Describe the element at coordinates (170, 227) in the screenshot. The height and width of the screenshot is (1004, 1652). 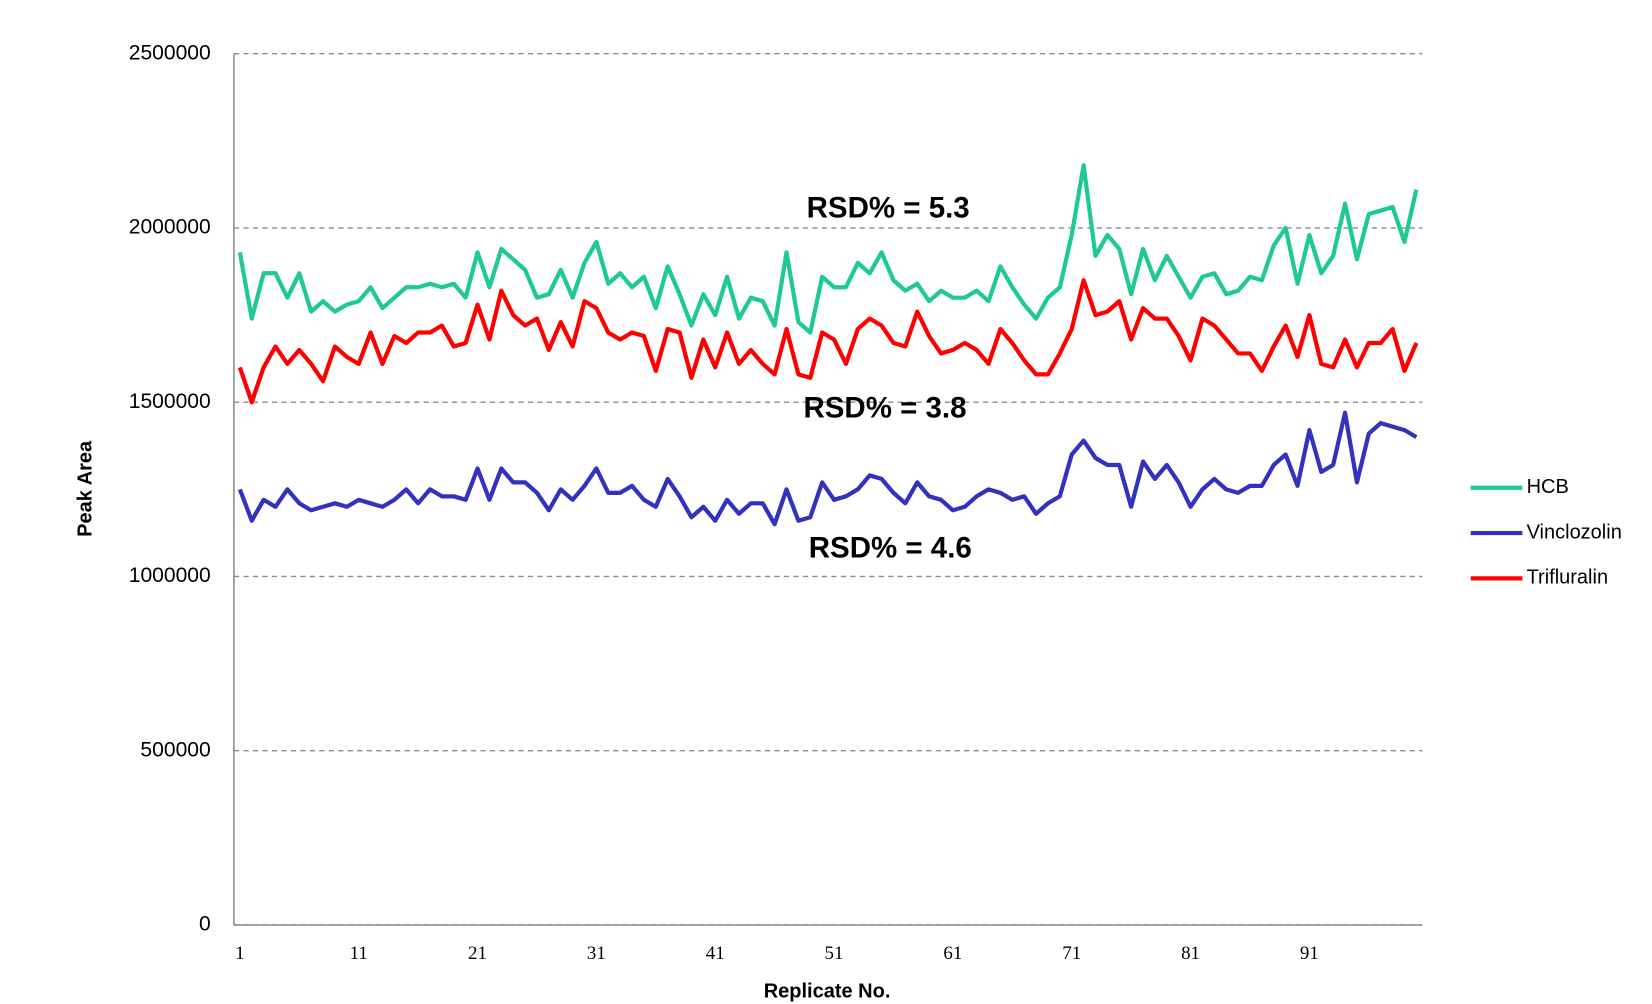
I see `y-tick-label: 2000000` at that location.